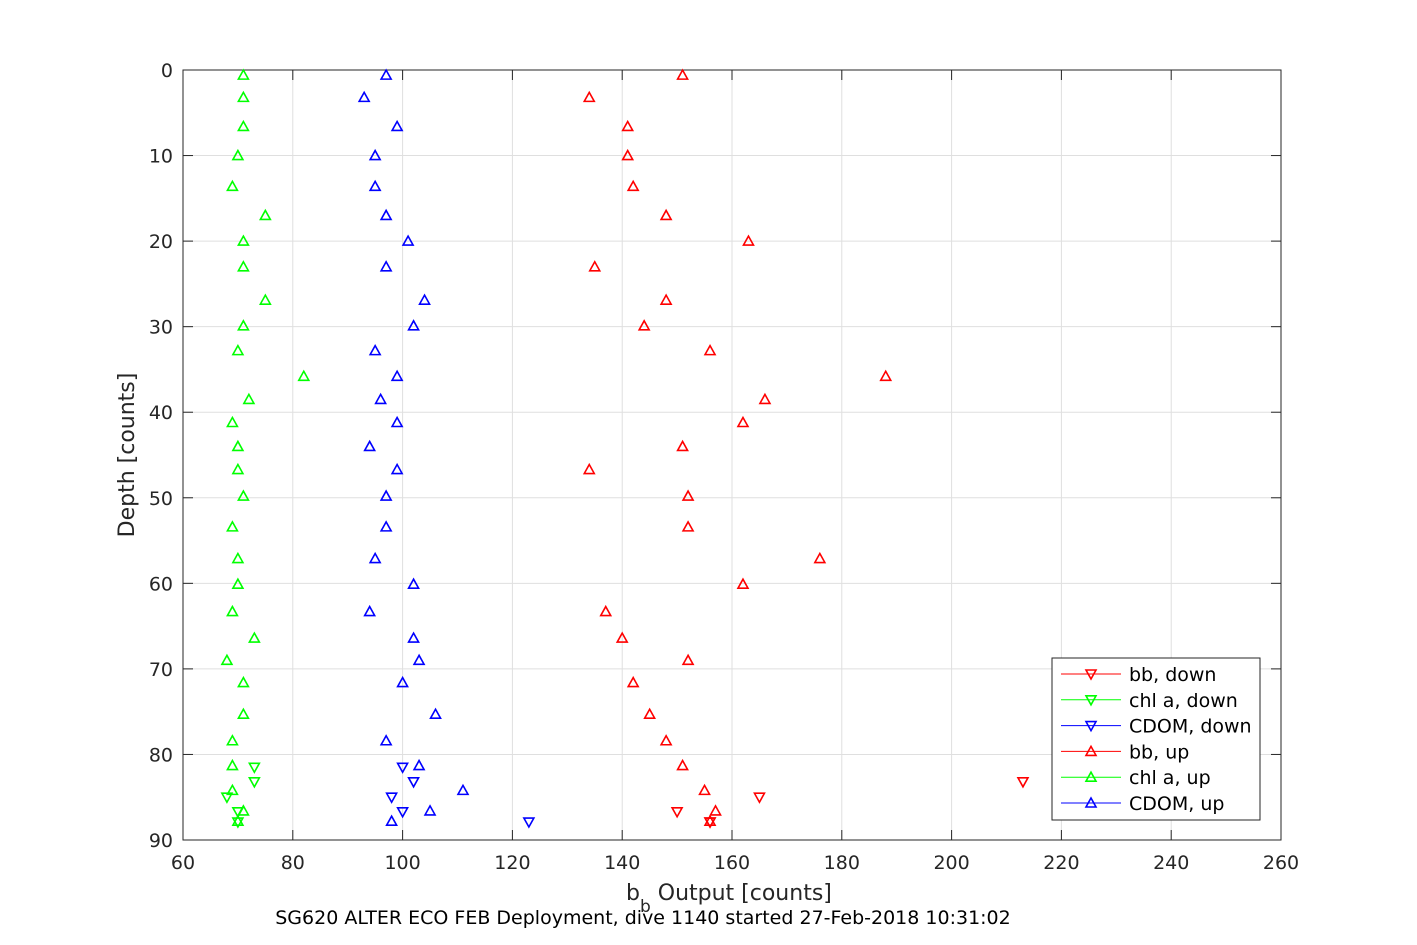  What do you see at coordinates (1183, 701) in the screenshot?
I see `legend-label: chl a, down` at bounding box center [1183, 701].